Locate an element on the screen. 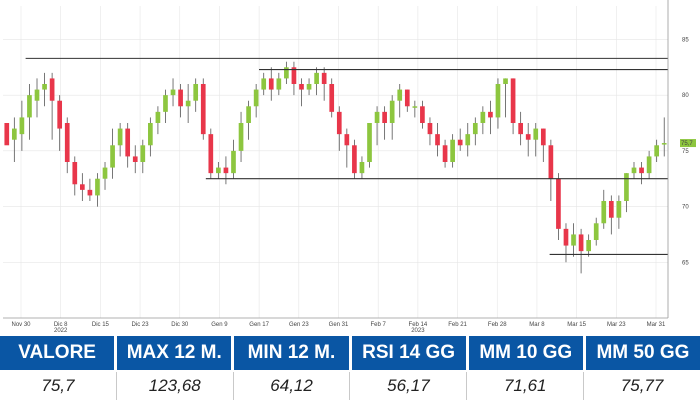  stat-header-mm-10gg: MM 10 GG is located at coordinates (525, 353).